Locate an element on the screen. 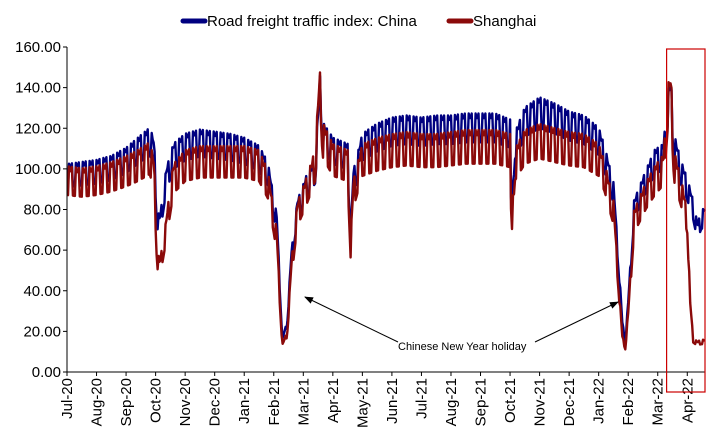 The image size is (723, 446). x-tick-label: Feb-22 is located at coordinates (628, 402).